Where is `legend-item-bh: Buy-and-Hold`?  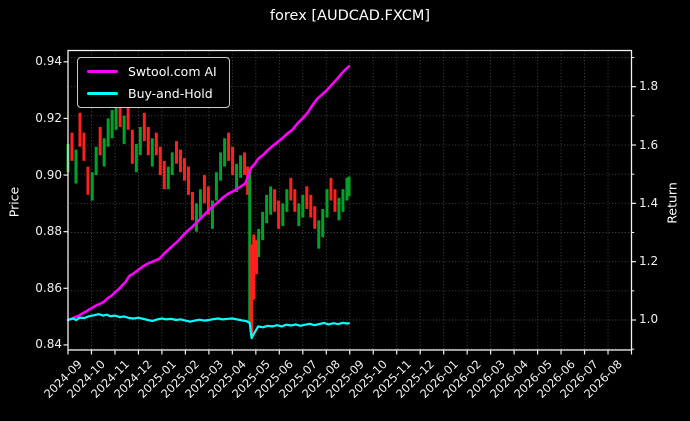 legend-item-bh: Buy-and-Hold is located at coordinates (152, 93).